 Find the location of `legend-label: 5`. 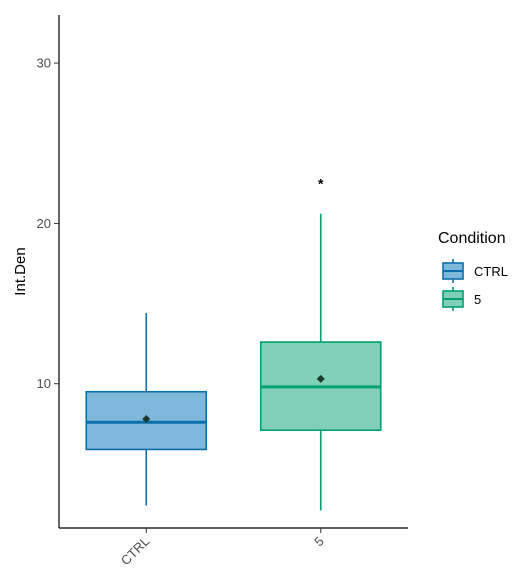

legend-label: 5 is located at coordinates (477, 299).